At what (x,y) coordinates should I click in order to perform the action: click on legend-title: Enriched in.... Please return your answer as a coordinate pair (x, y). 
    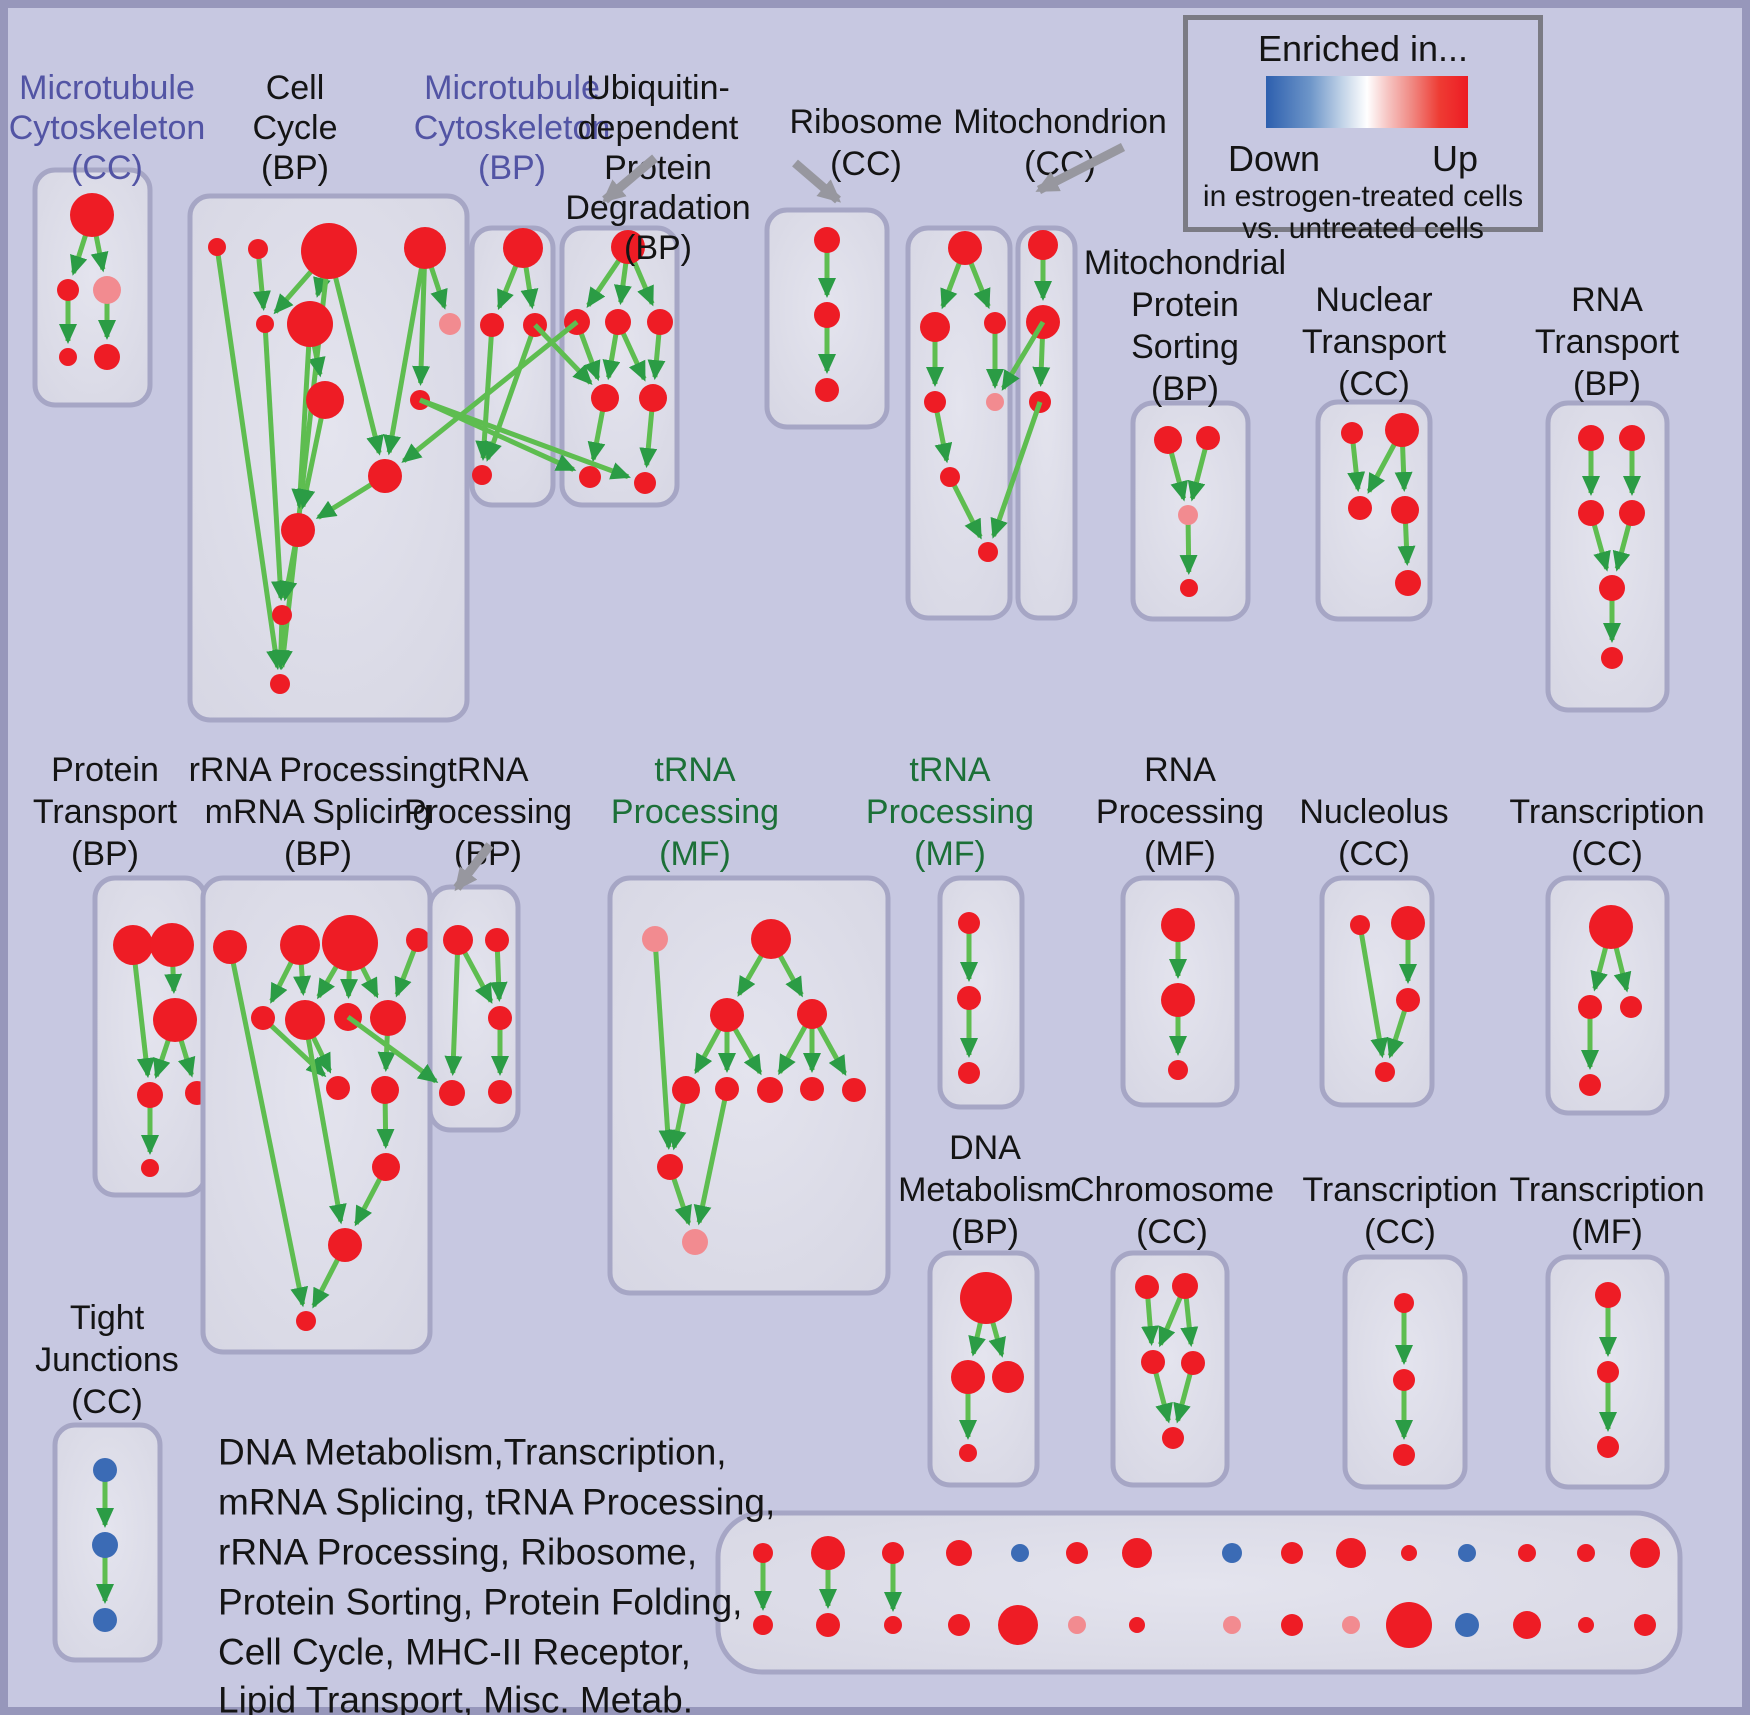
    Looking at the image, I should click on (1363, 48).